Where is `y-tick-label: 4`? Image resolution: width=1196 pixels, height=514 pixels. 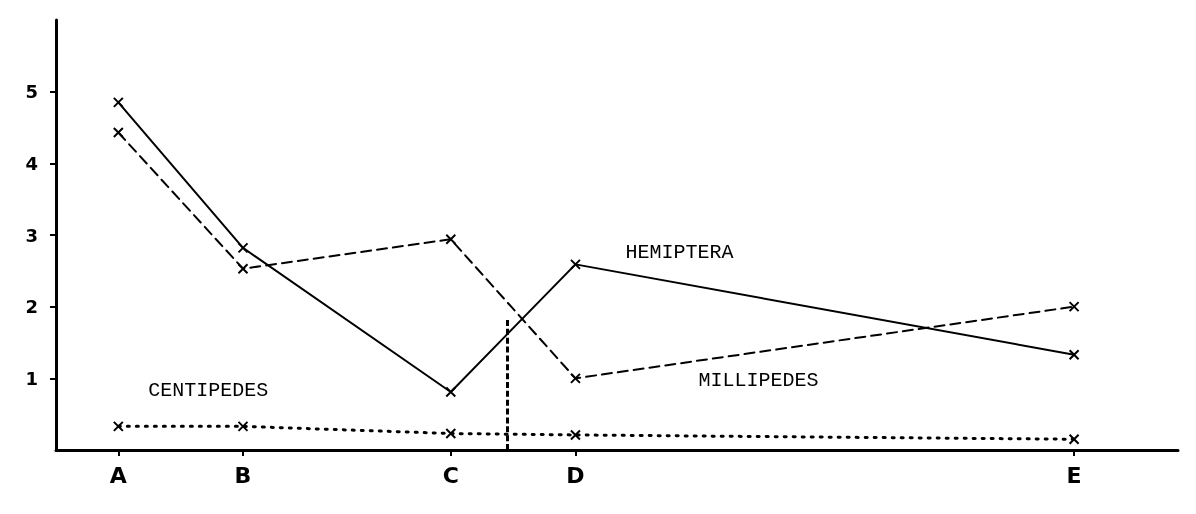 y-tick-label: 4 is located at coordinates (31, 163).